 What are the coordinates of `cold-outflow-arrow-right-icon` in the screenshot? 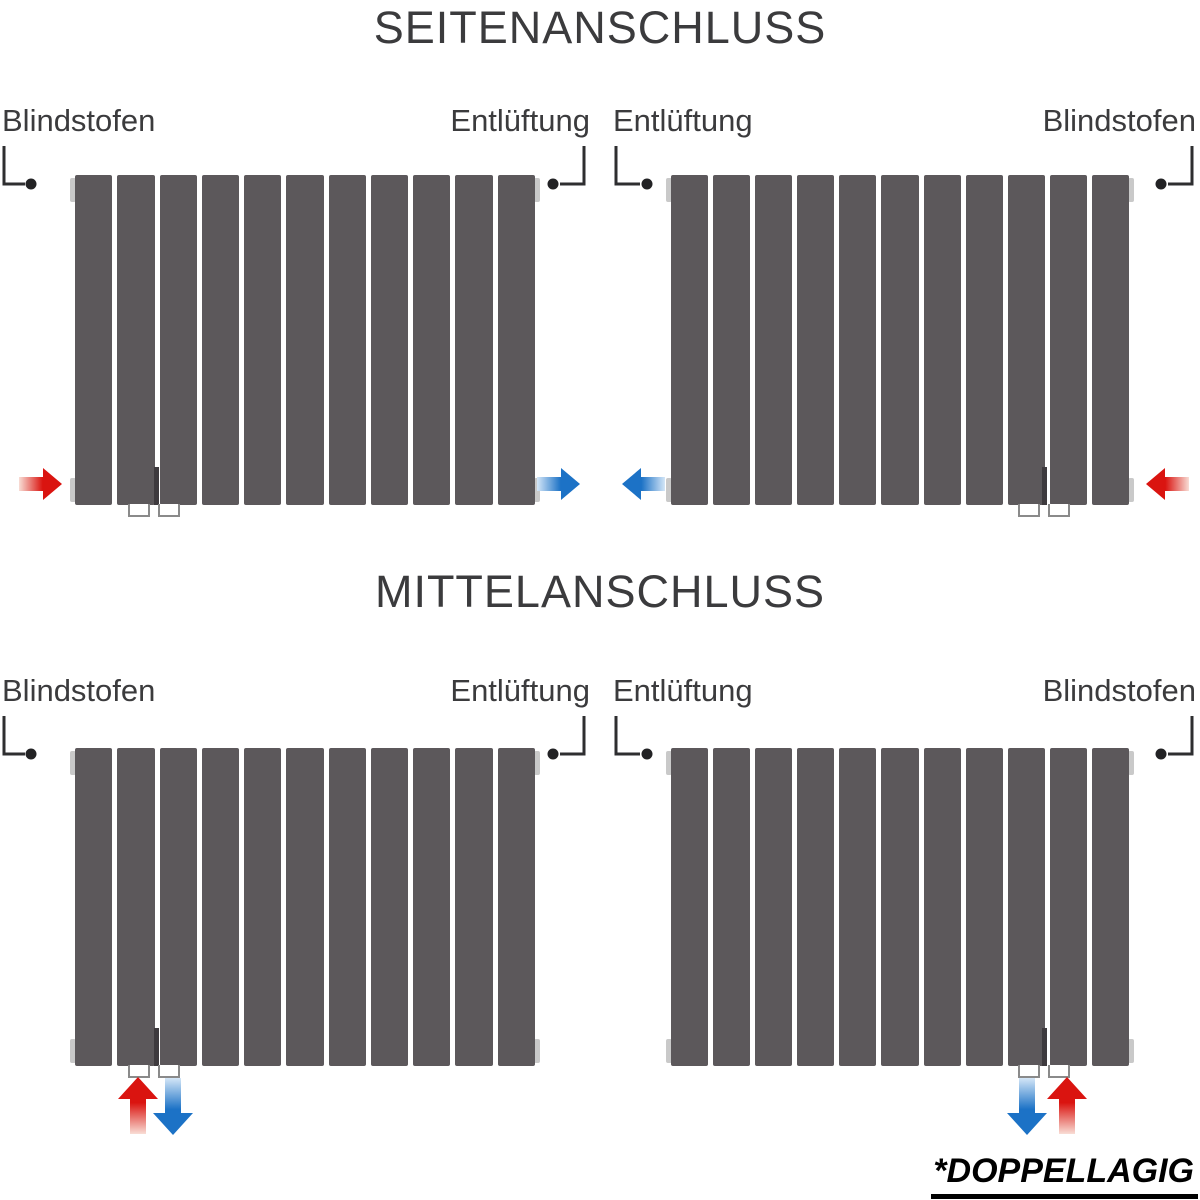 It's located at (558, 484).